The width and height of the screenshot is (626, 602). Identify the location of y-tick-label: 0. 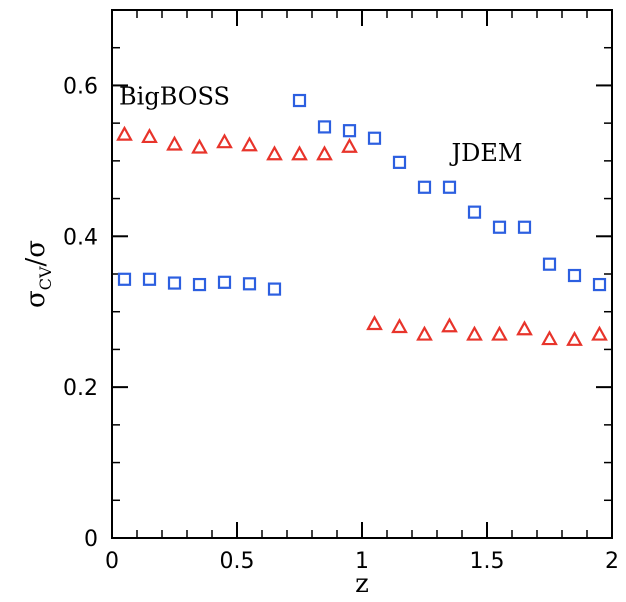
(91, 539).